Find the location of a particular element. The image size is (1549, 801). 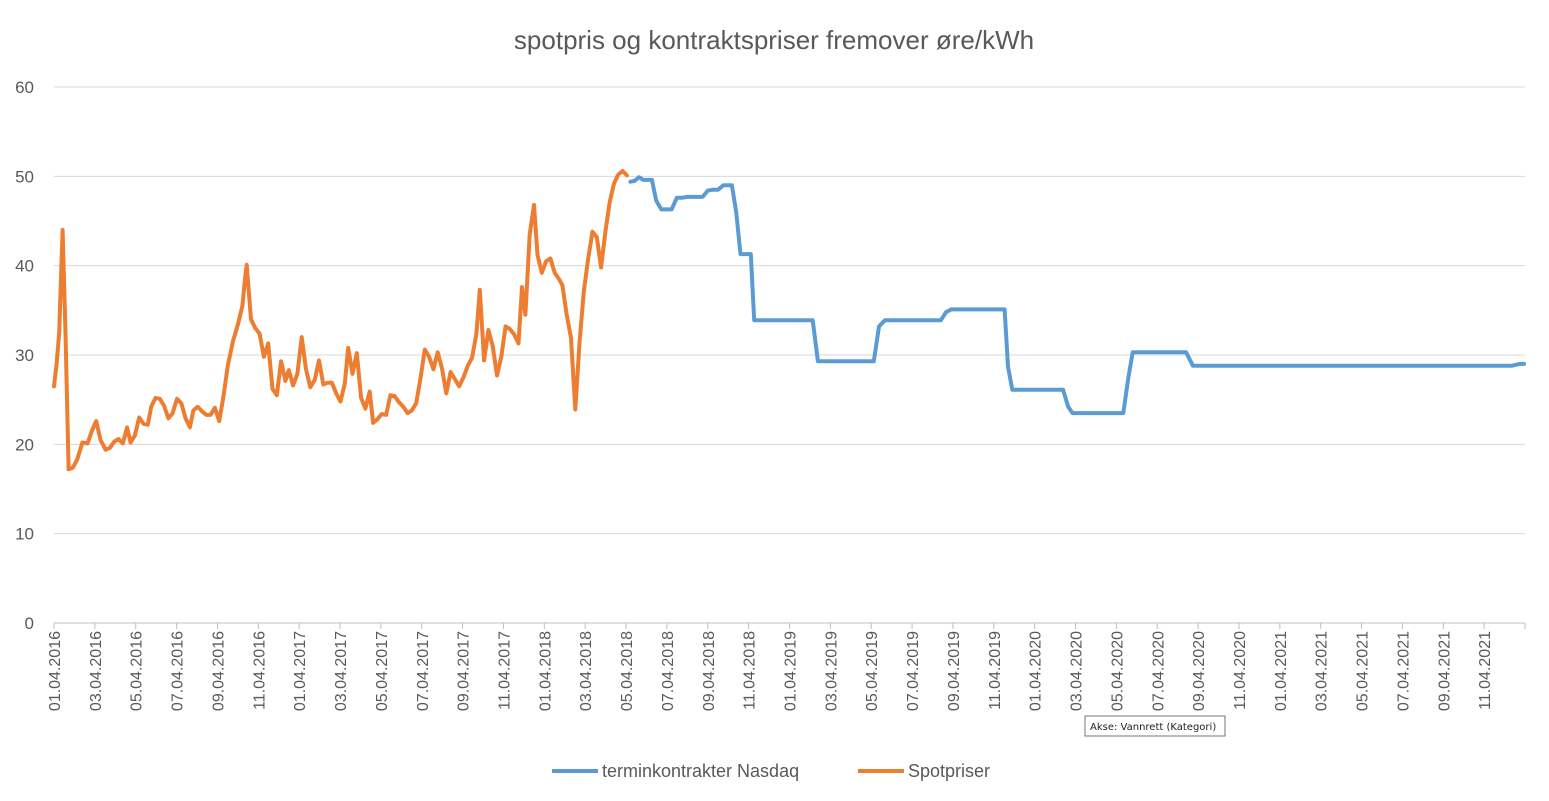

x-tick-label: 01.04.2021 is located at coordinates (1281, 671).